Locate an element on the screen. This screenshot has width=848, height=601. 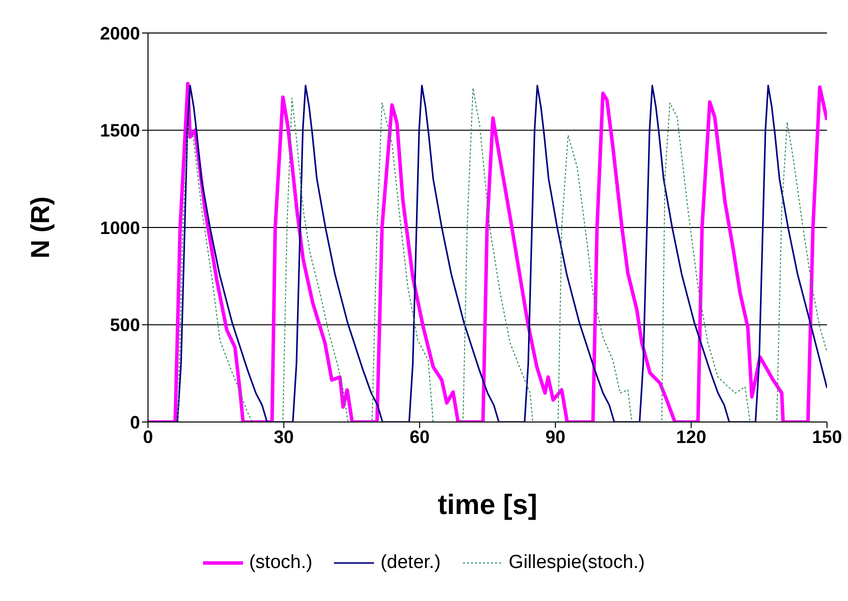
y-tick-label: 1500 is located at coordinates (120, 130).